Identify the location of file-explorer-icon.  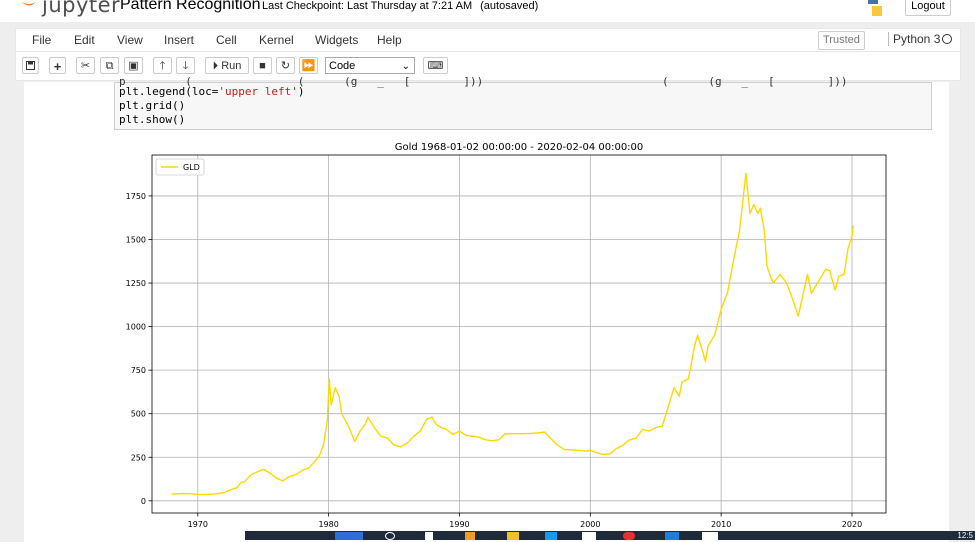
(470, 536).